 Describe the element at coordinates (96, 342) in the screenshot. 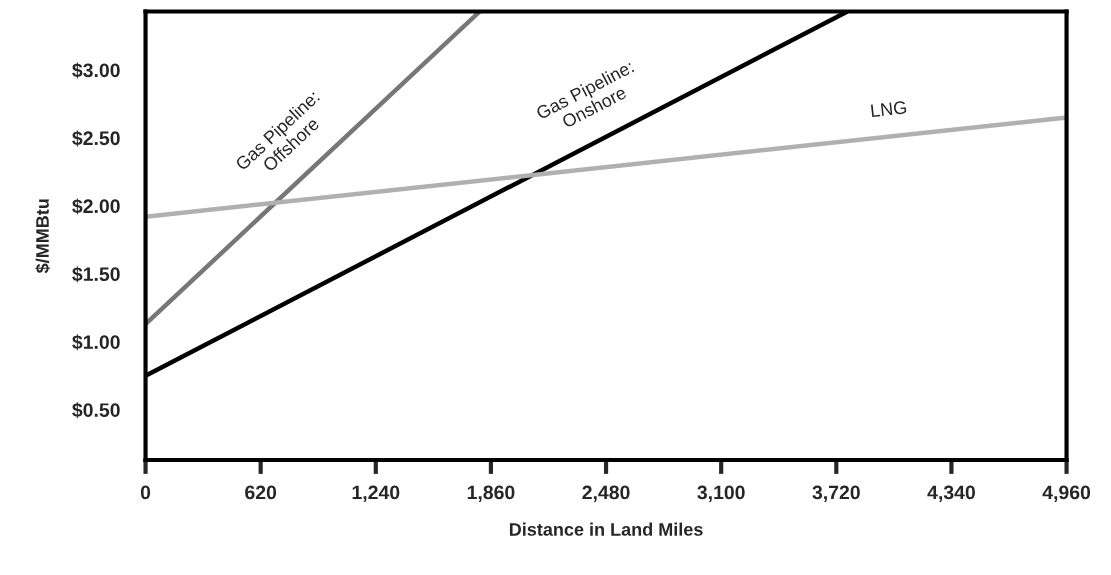

I see `y-tick-label: $1.00` at that location.